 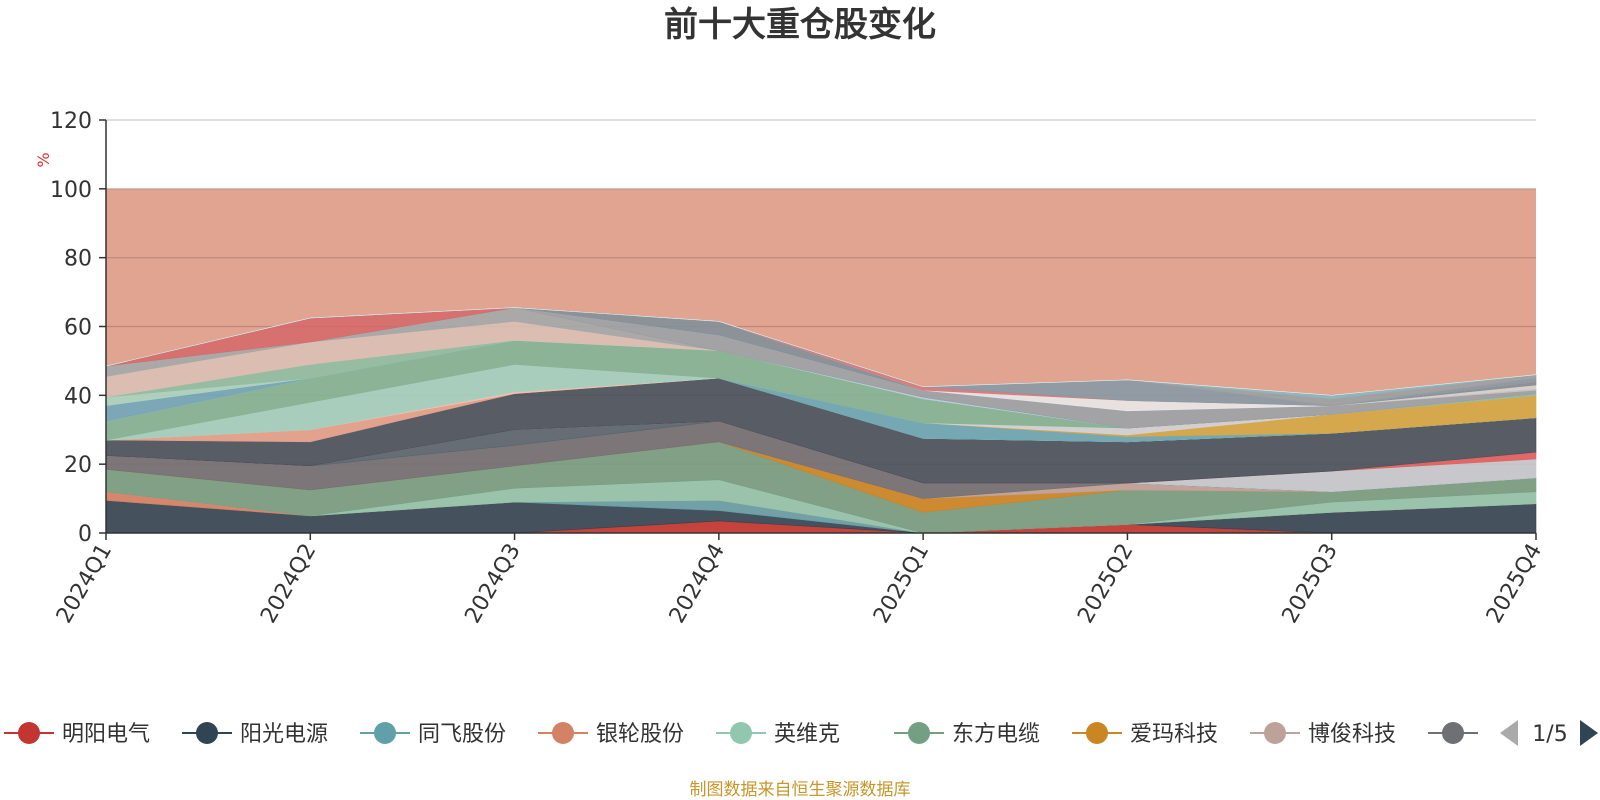 What do you see at coordinates (1174, 734) in the screenshot?
I see `legend-label: 爱玛科技` at bounding box center [1174, 734].